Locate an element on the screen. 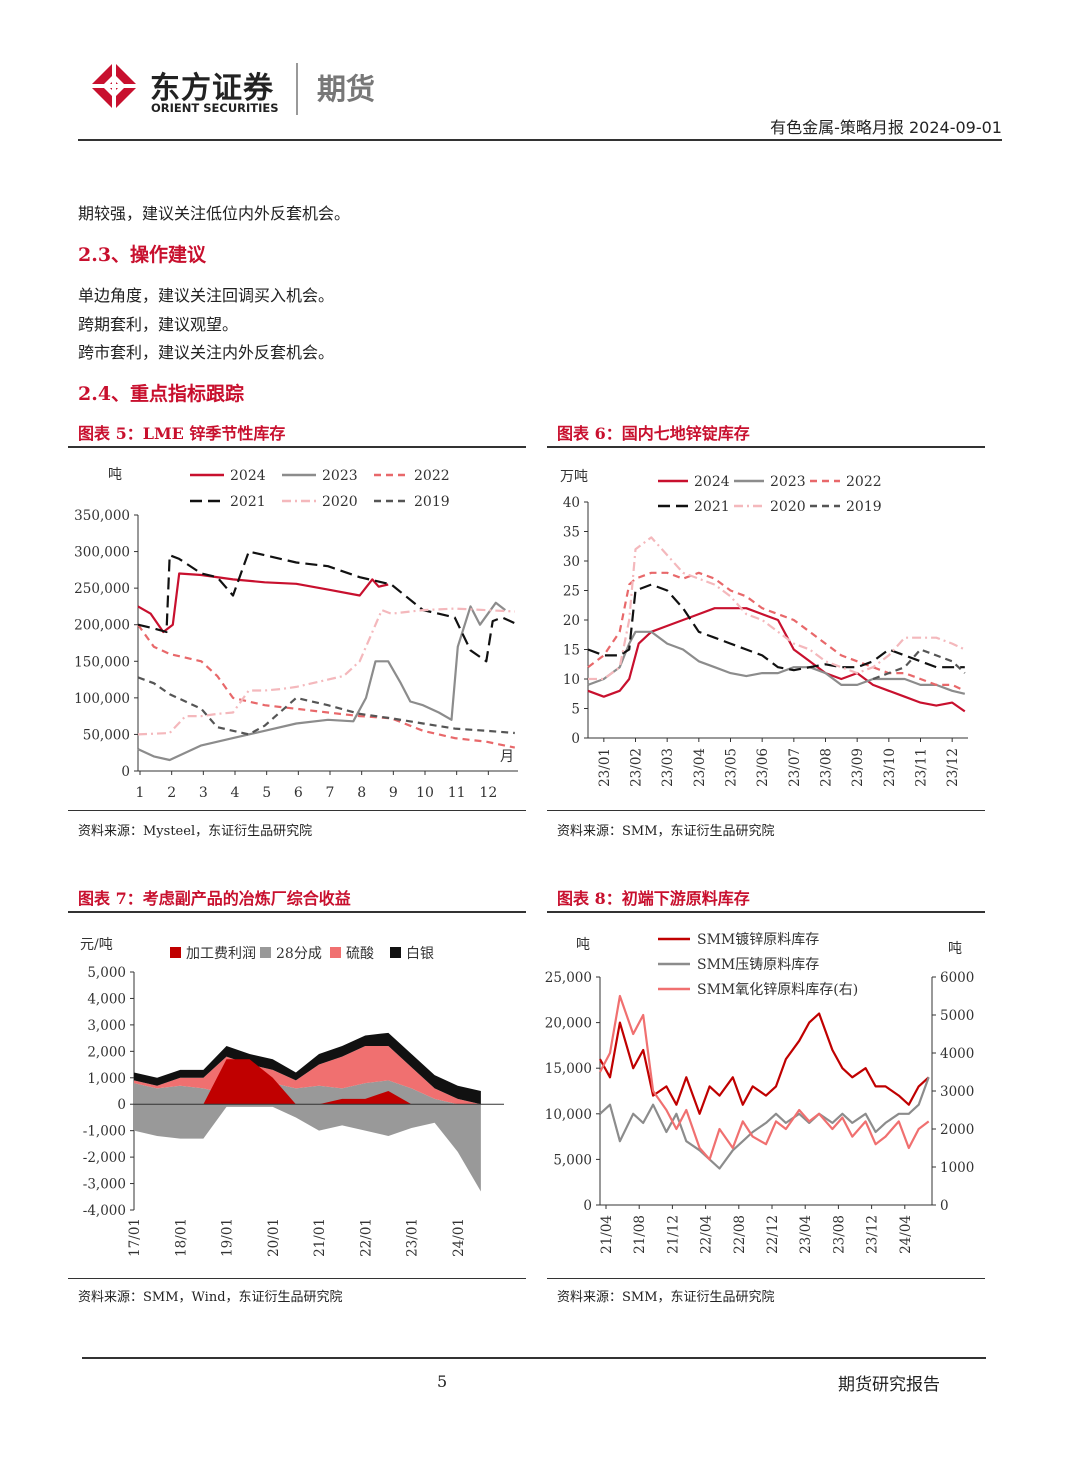 The image size is (1080, 1466). x-tick-label: 9 is located at coordinates (393, 793).